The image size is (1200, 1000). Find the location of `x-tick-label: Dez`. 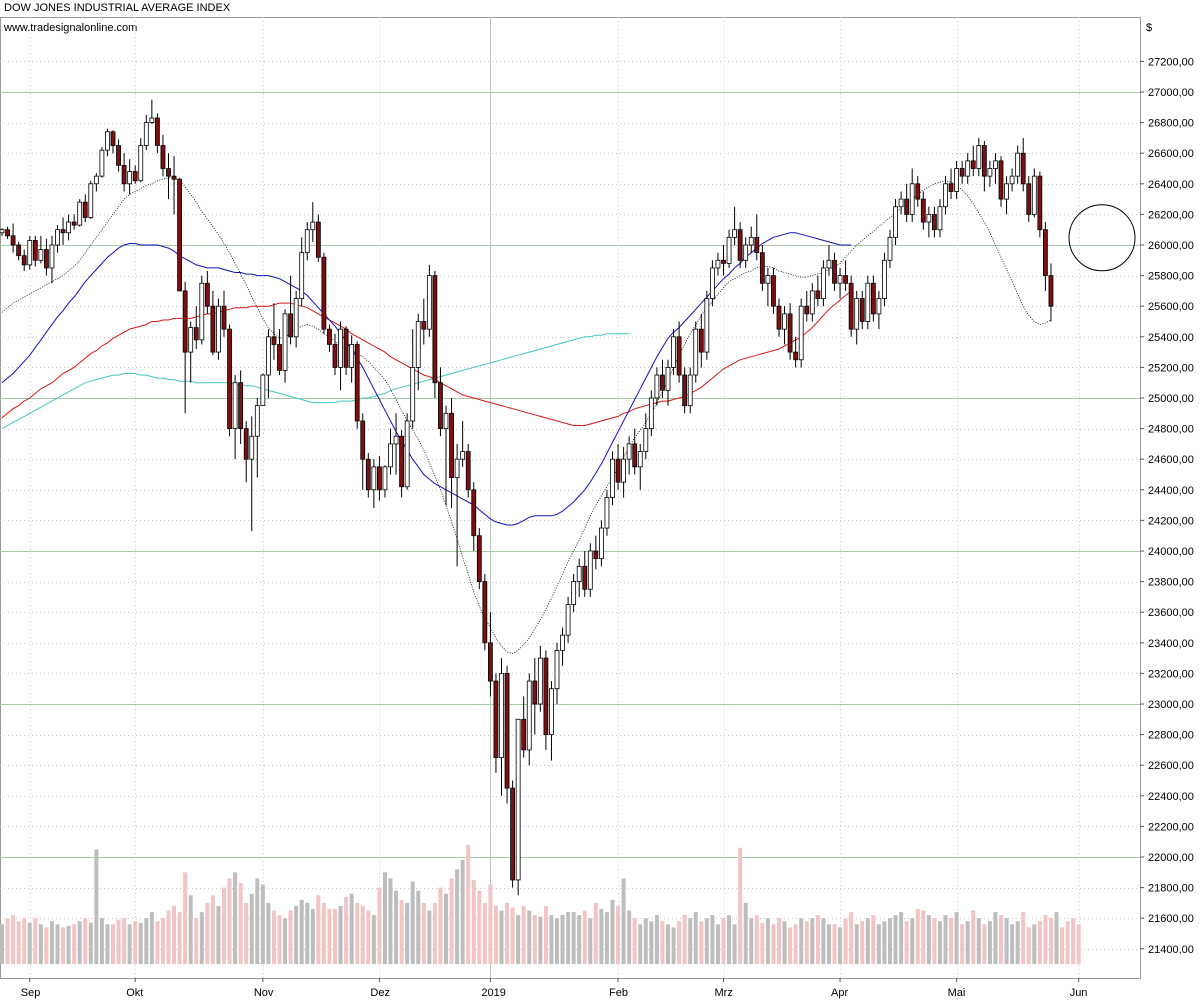

x-tick-label: Dez is located at coordinates (380, 993).